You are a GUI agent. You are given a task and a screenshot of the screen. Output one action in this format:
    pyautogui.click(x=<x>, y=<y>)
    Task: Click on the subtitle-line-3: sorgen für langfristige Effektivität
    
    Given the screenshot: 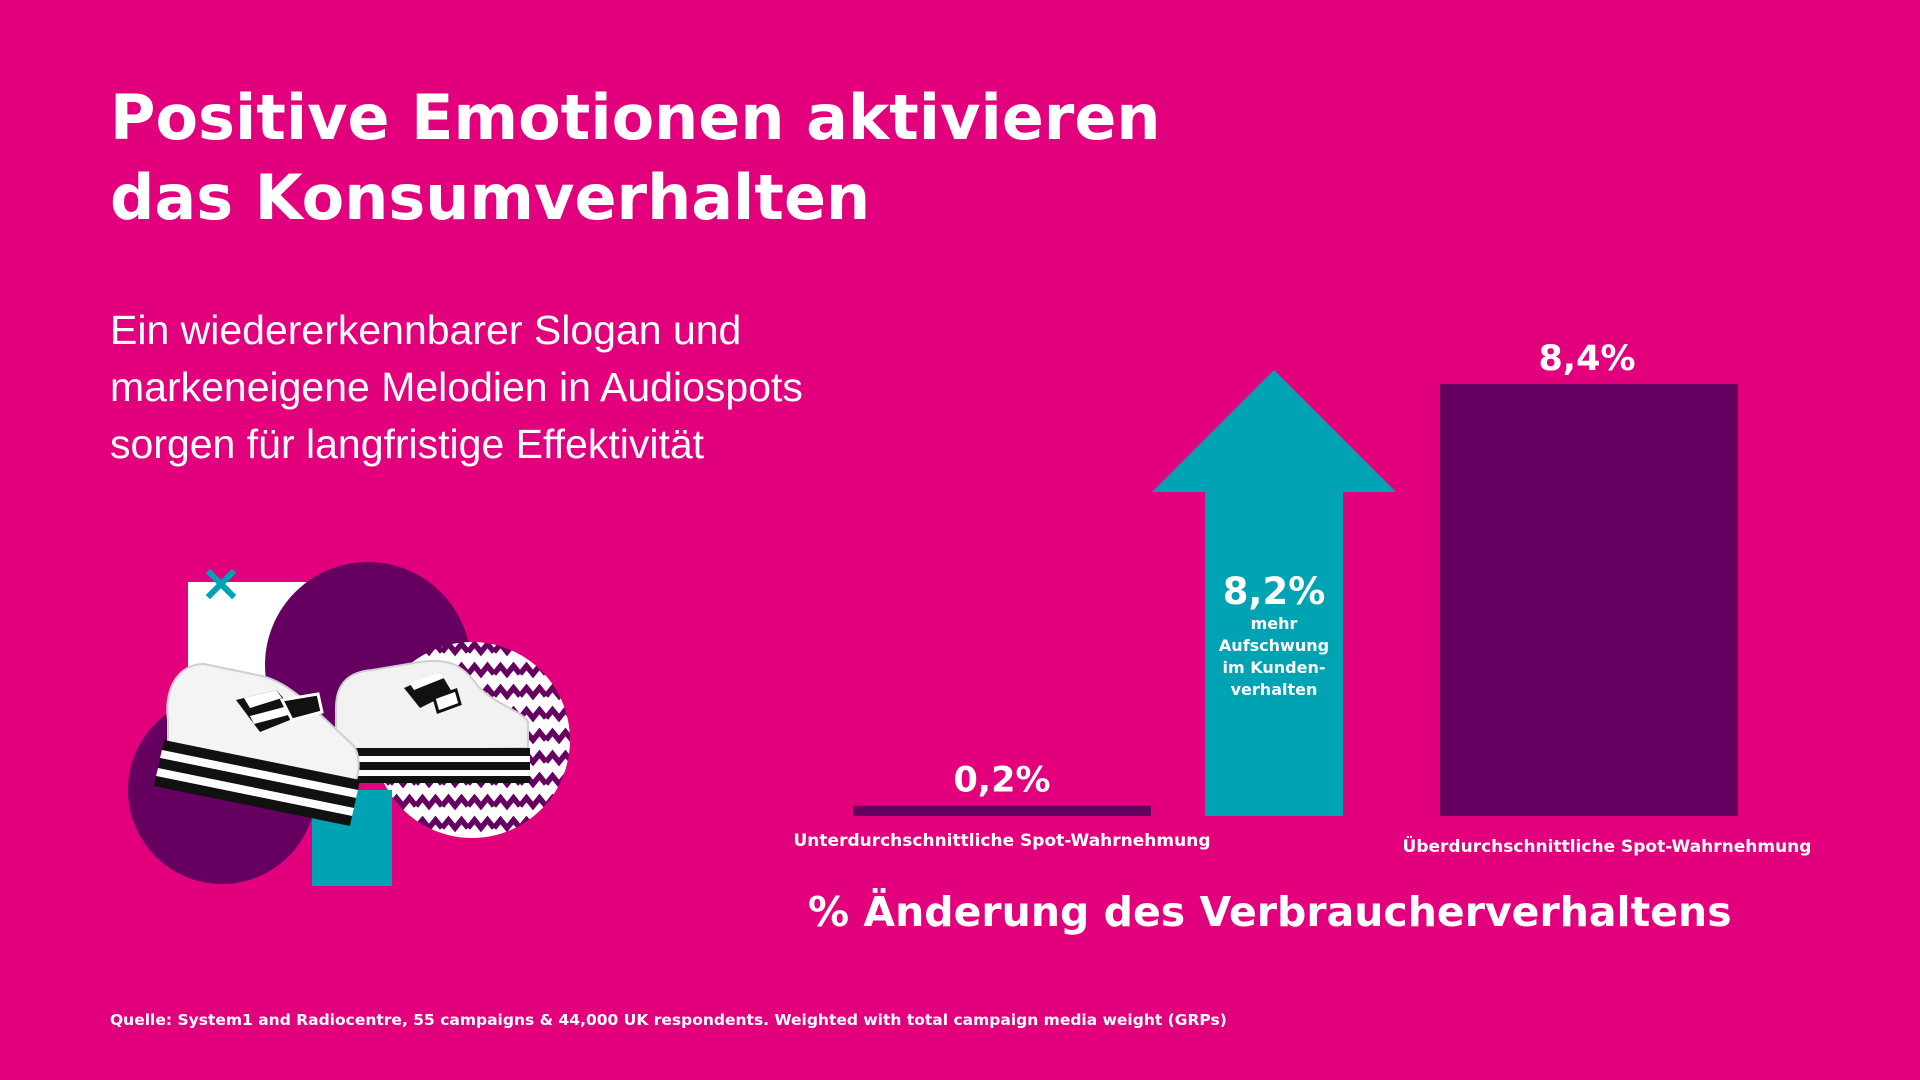 What is the action you would take?
    pyautogui.click(x=407, y=444)
    